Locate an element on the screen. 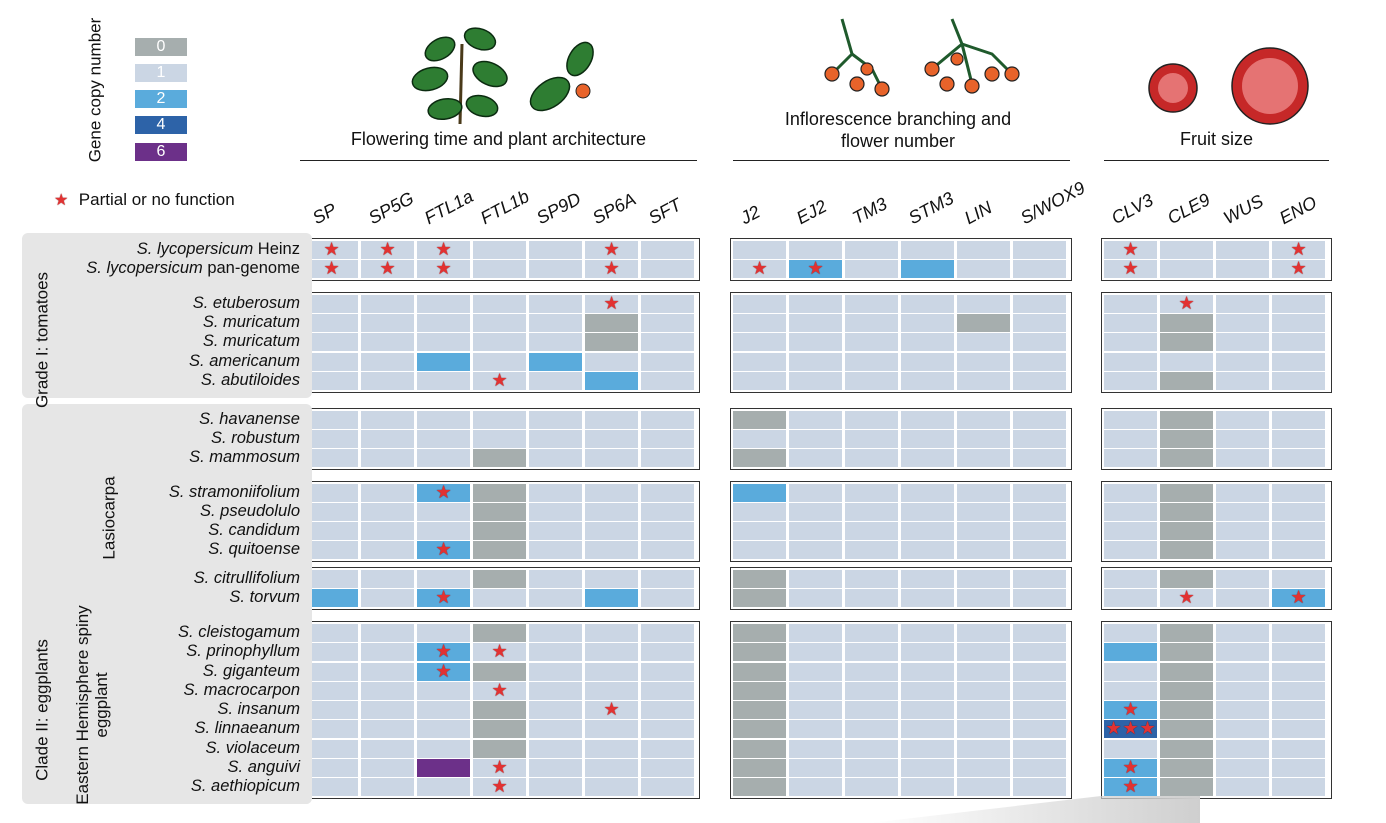 The width and height of the screenshot is (1386, 823). plant-illustration is located at coordinates (502, 76).